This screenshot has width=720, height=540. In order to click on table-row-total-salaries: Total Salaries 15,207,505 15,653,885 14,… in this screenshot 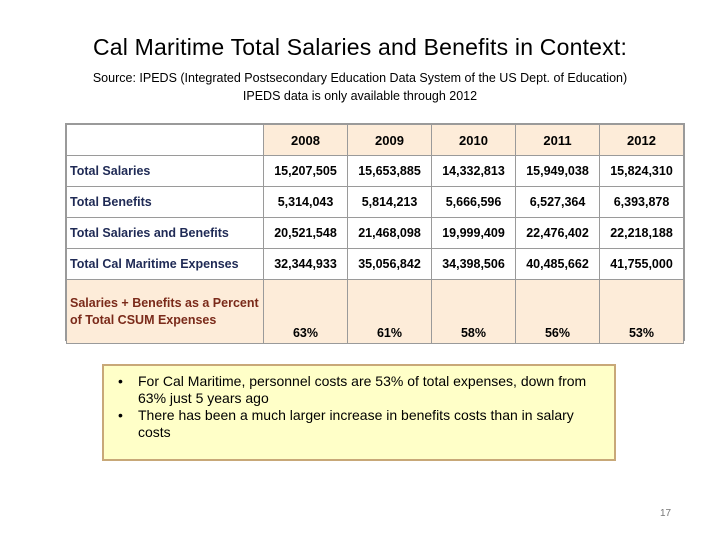, I will do `click(375, 171)`.